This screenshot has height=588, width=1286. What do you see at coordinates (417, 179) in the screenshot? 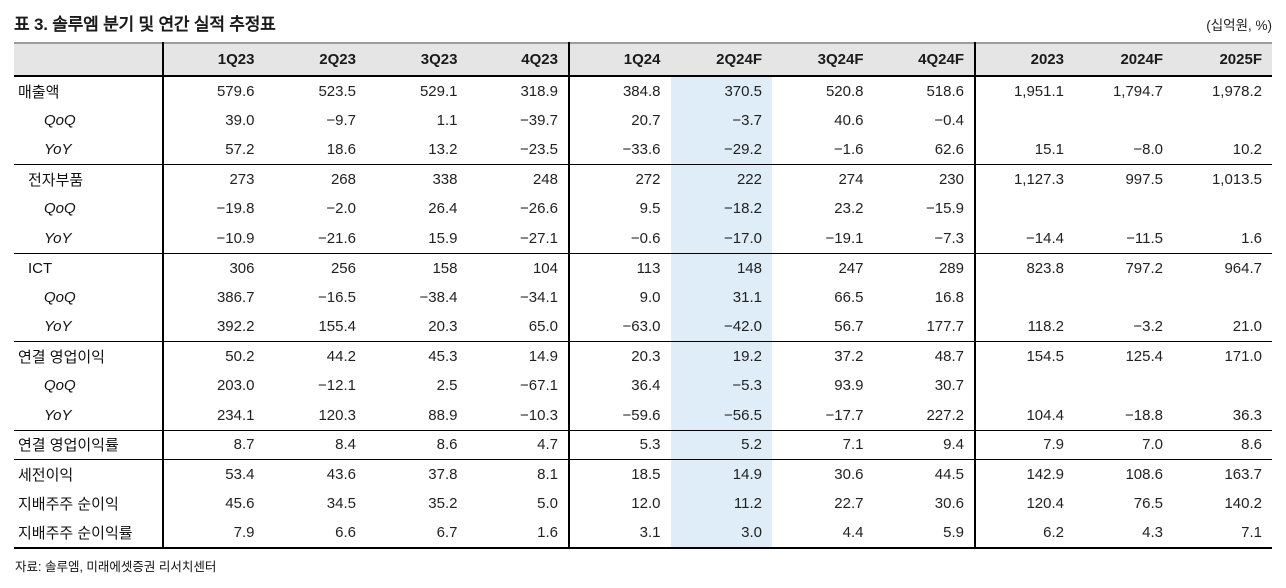
I see `cell: 338` at bounding box center [417, 179].